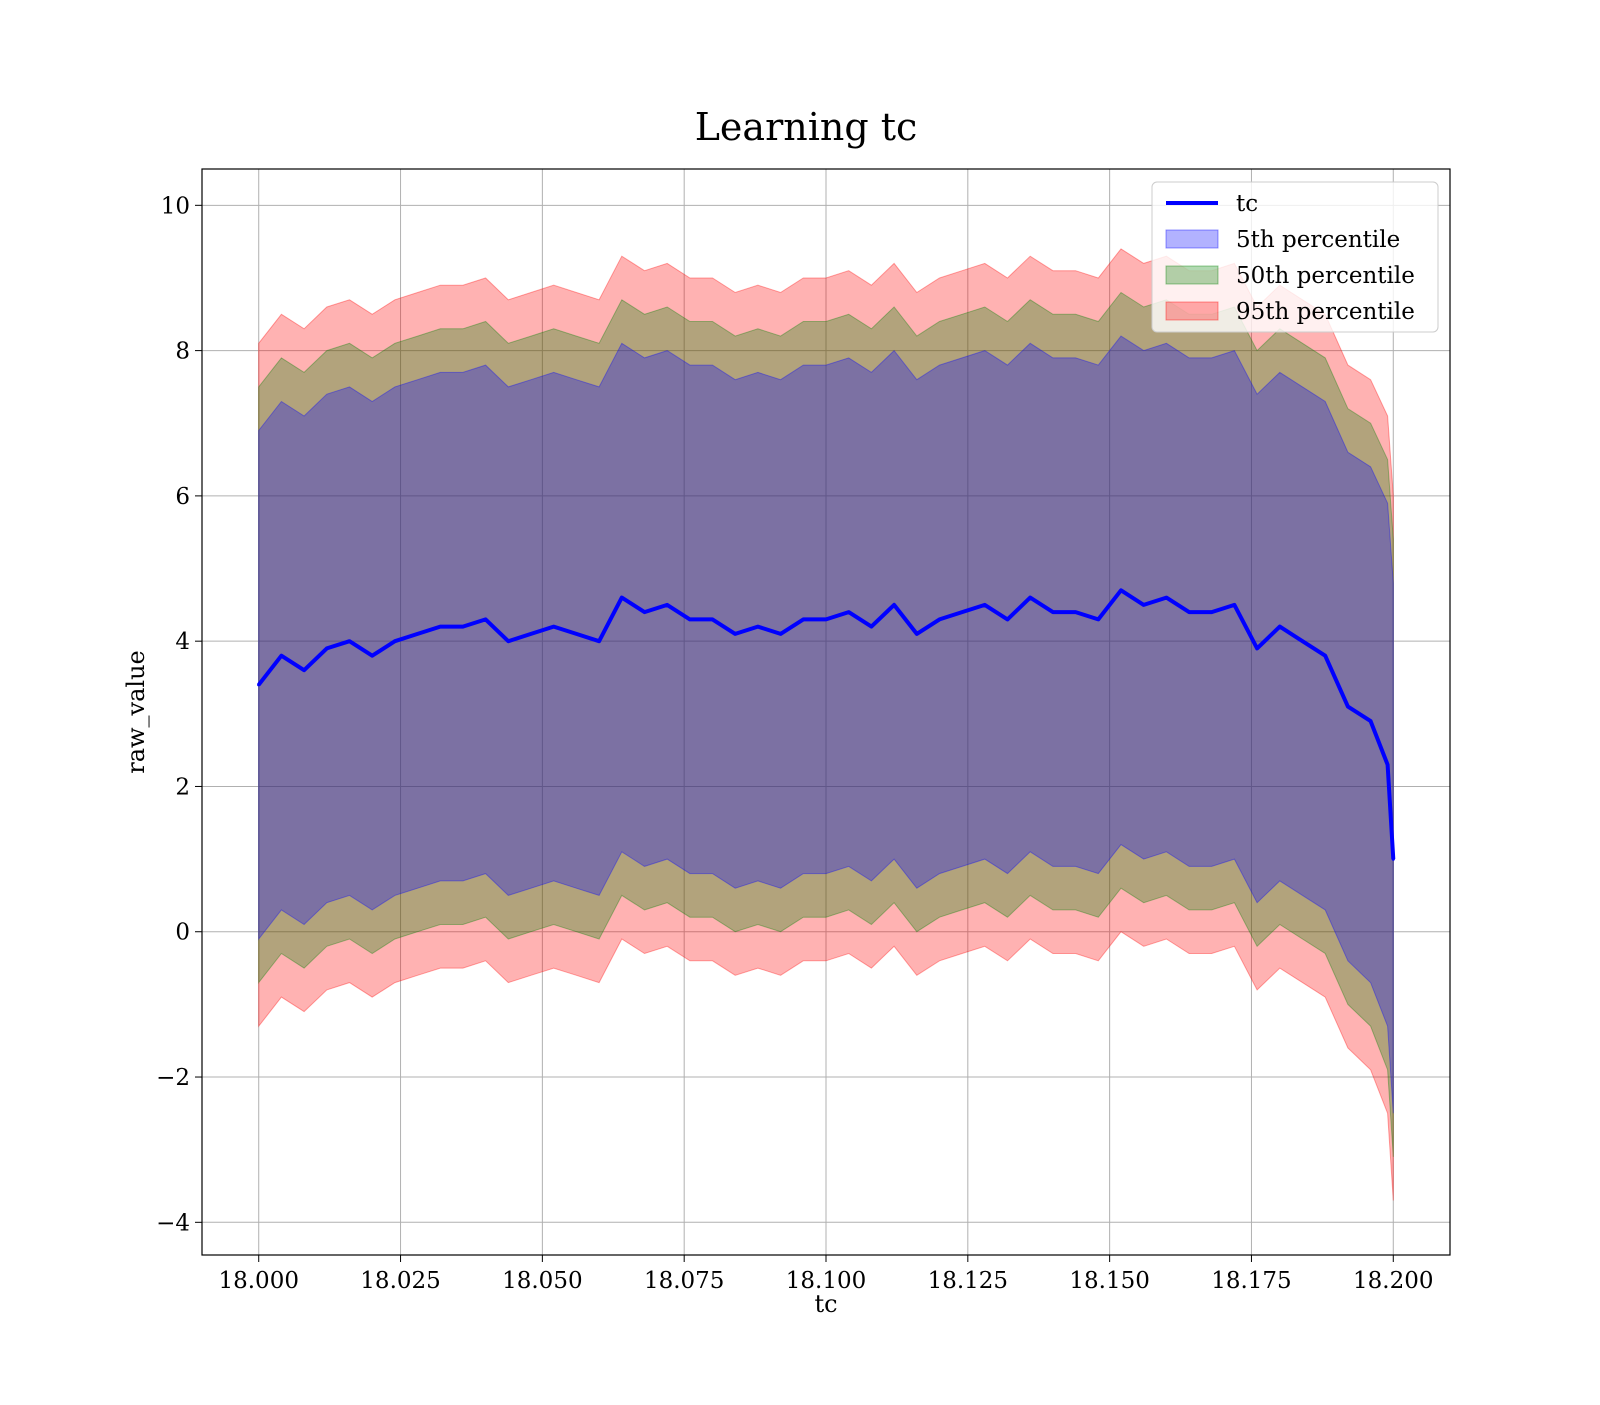 Image resolution: width=1600 pixels, height=1405 pixels. Describe the element at coordinates (806, 127) in the screenshot. I see `chart-title: Learning tc` at that location.